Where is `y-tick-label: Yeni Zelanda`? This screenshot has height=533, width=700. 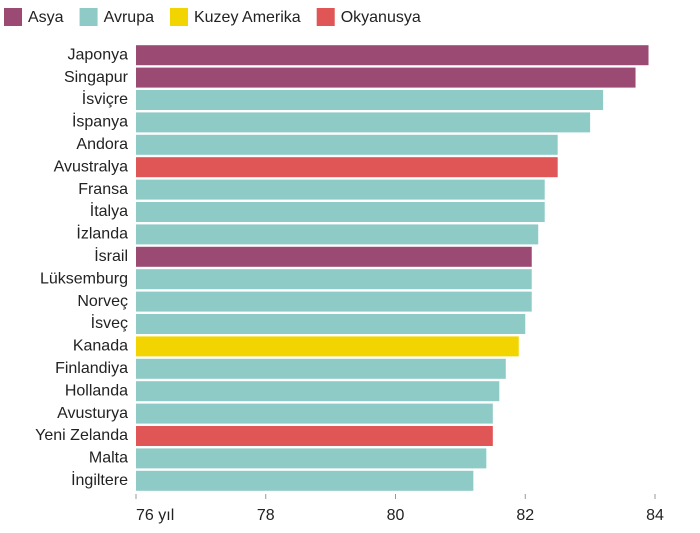
y-tick-label: Yeni Zelanda is located at coordinates (81, 435).